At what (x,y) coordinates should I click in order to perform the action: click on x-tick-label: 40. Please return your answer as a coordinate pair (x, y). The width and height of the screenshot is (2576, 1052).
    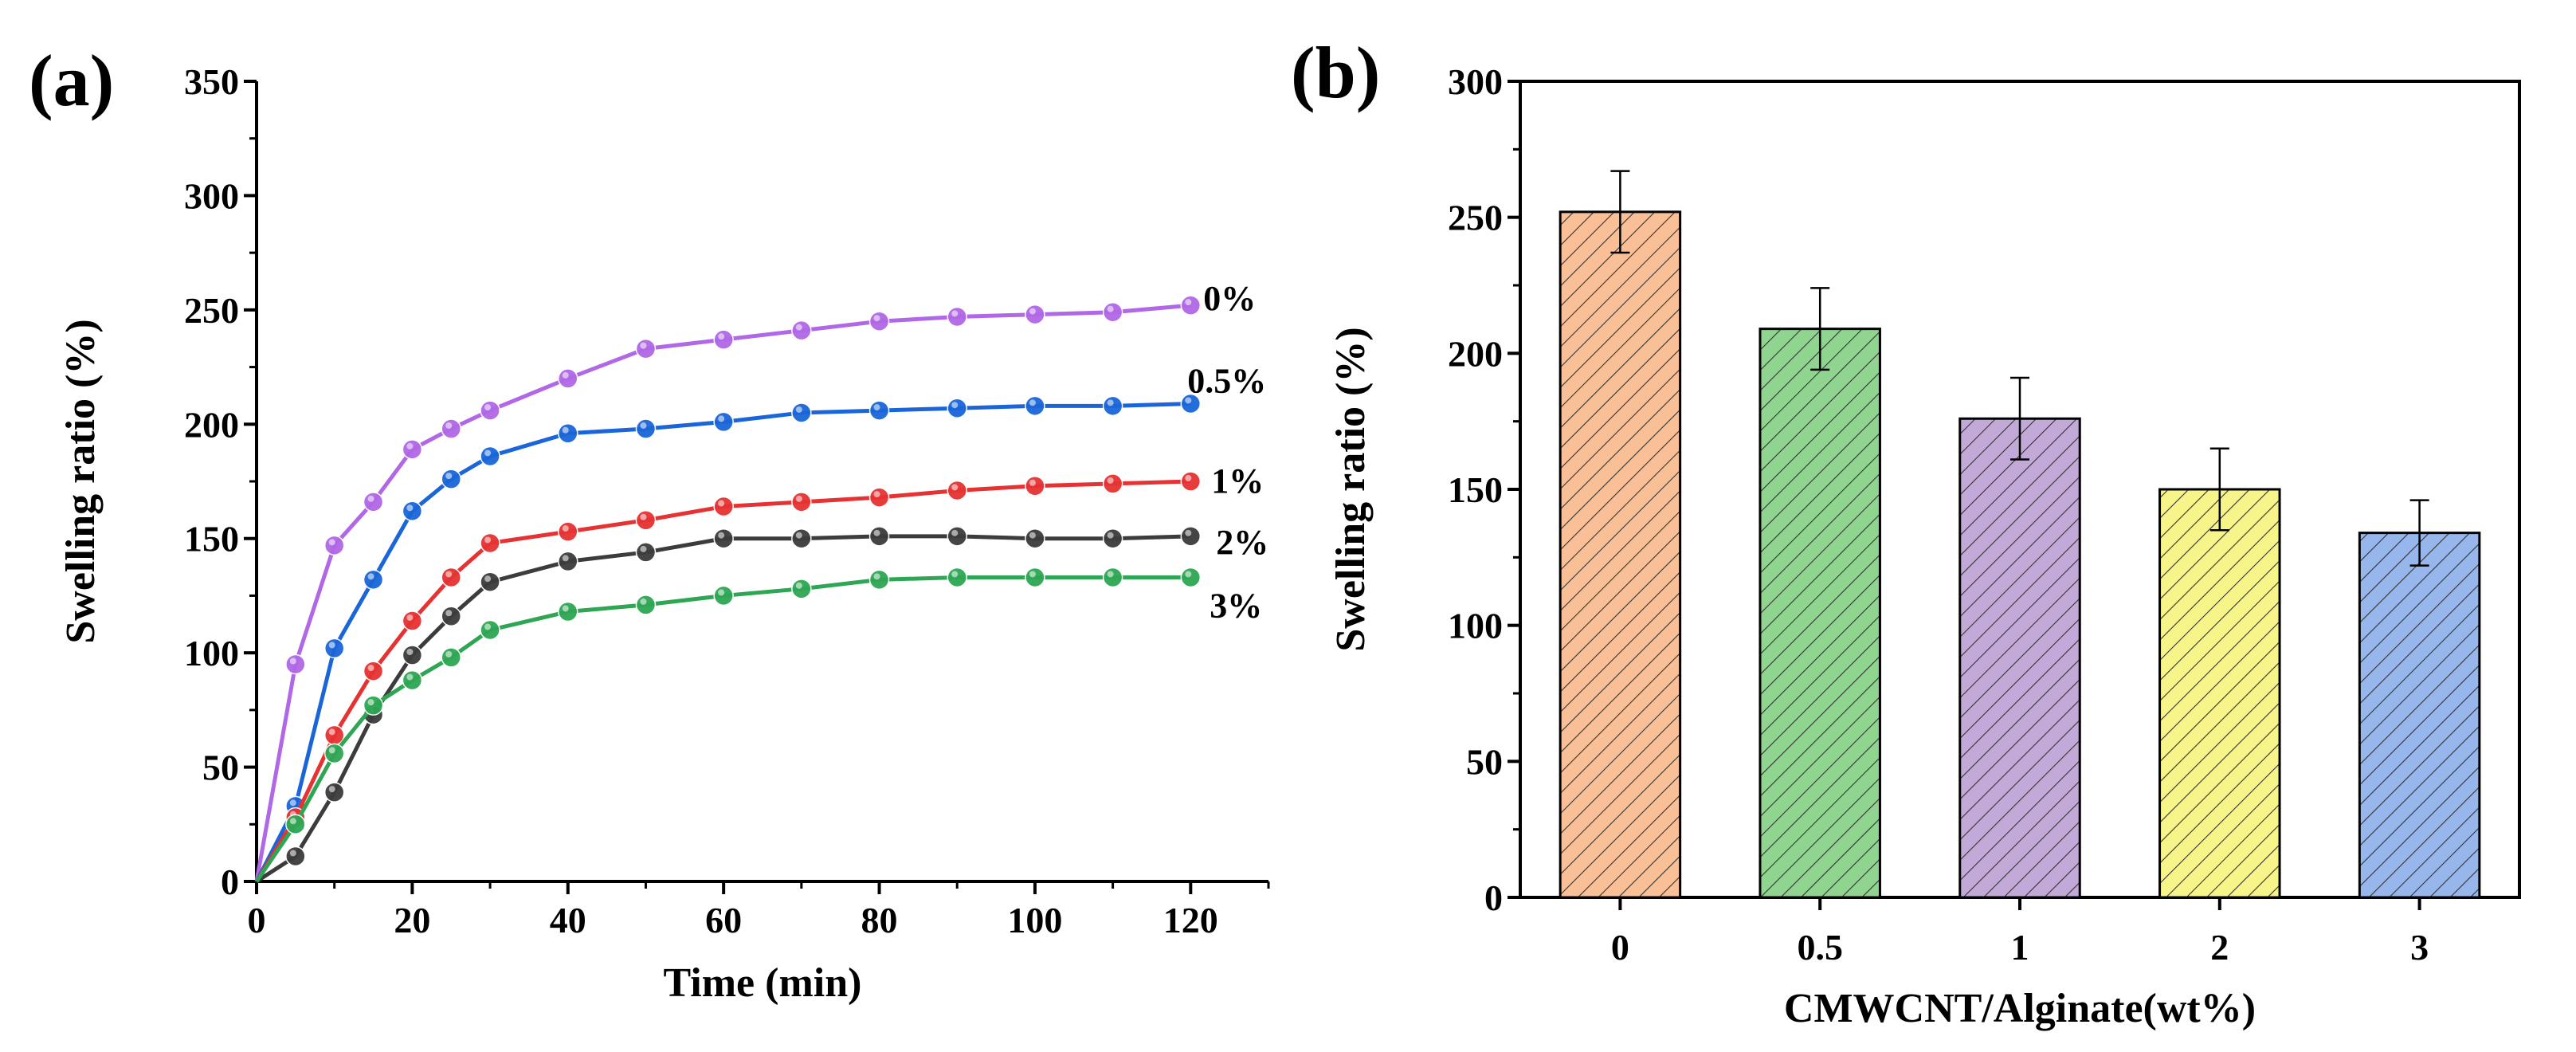
    Looking at the image, I should click on (568, 920).